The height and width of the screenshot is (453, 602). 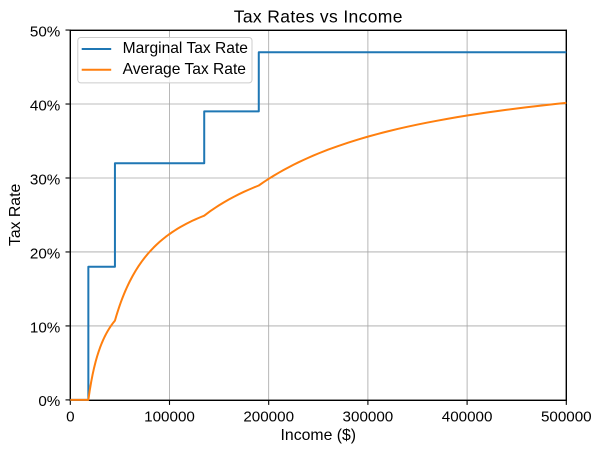 What do you see at coordinates (467, 416) in the screenshot?
I see `svg-text: 400000` at bounding box center [467, 416].